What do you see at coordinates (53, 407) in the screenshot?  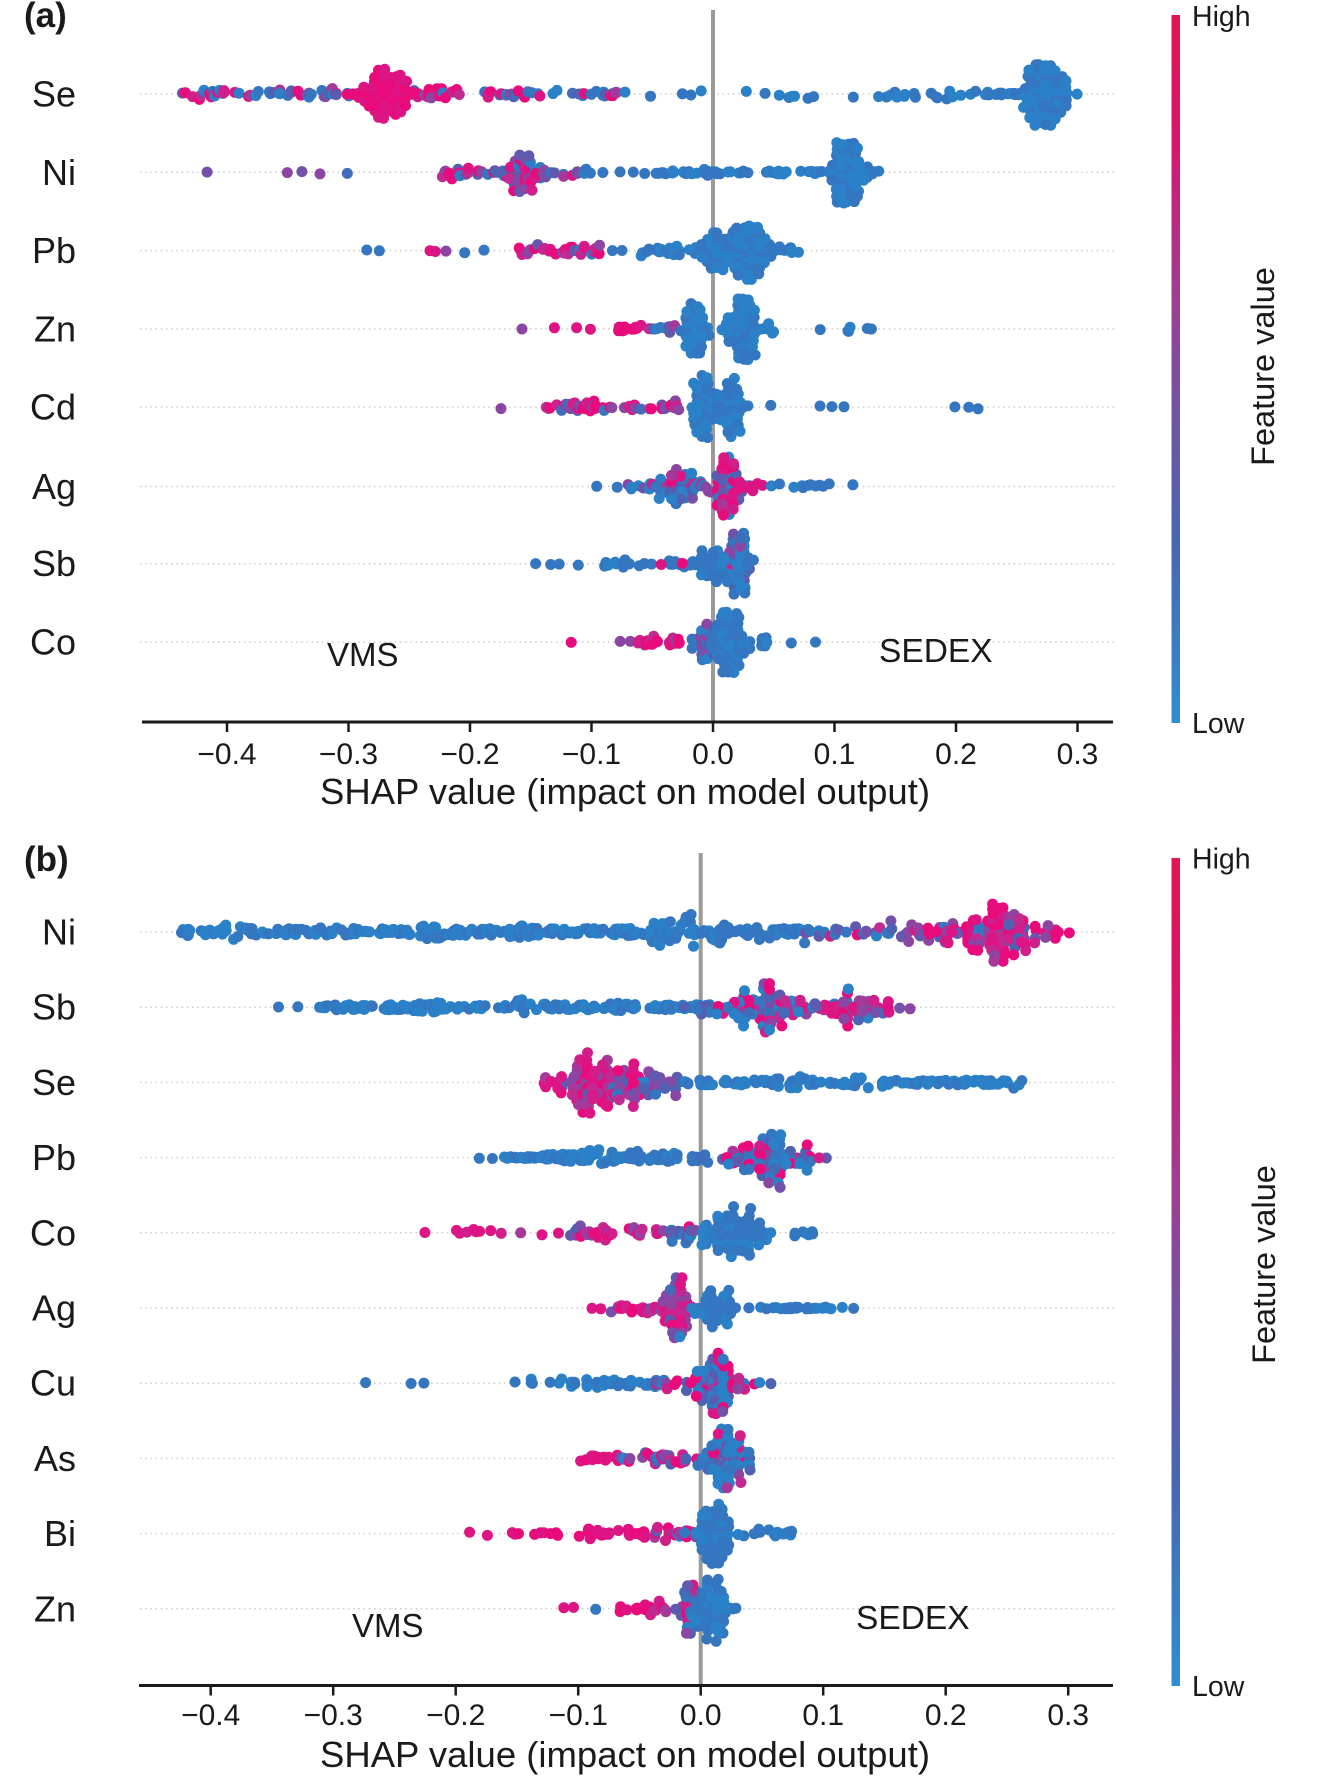 I see `svg-text: Cd` at bounding box center [53, 407].